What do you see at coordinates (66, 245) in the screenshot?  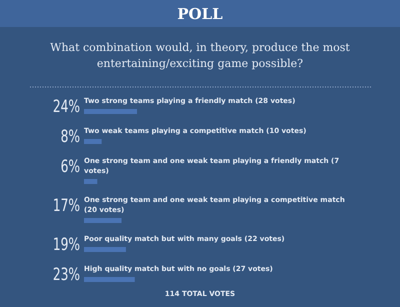 I see `data-label: 19%` at bounding box center [66, 245].